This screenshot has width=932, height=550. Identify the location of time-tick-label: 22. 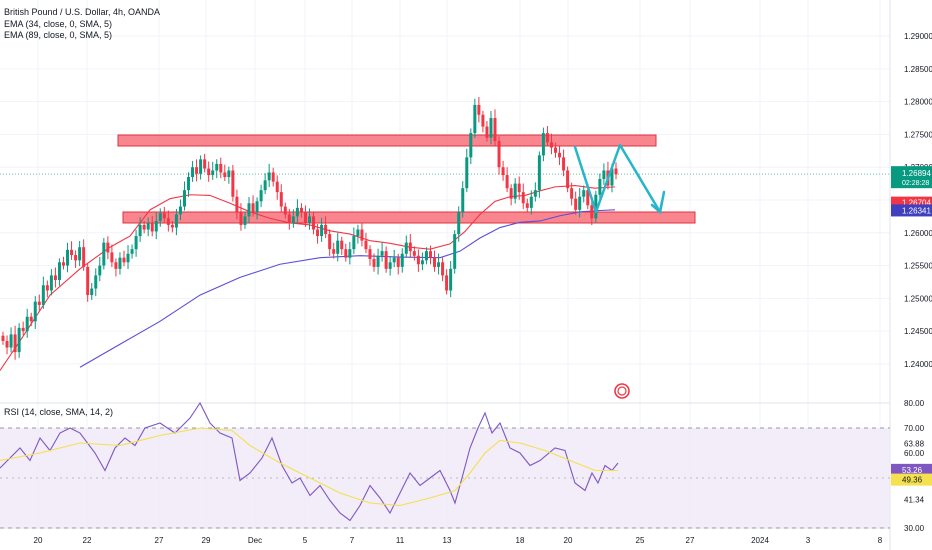
(87, 540).